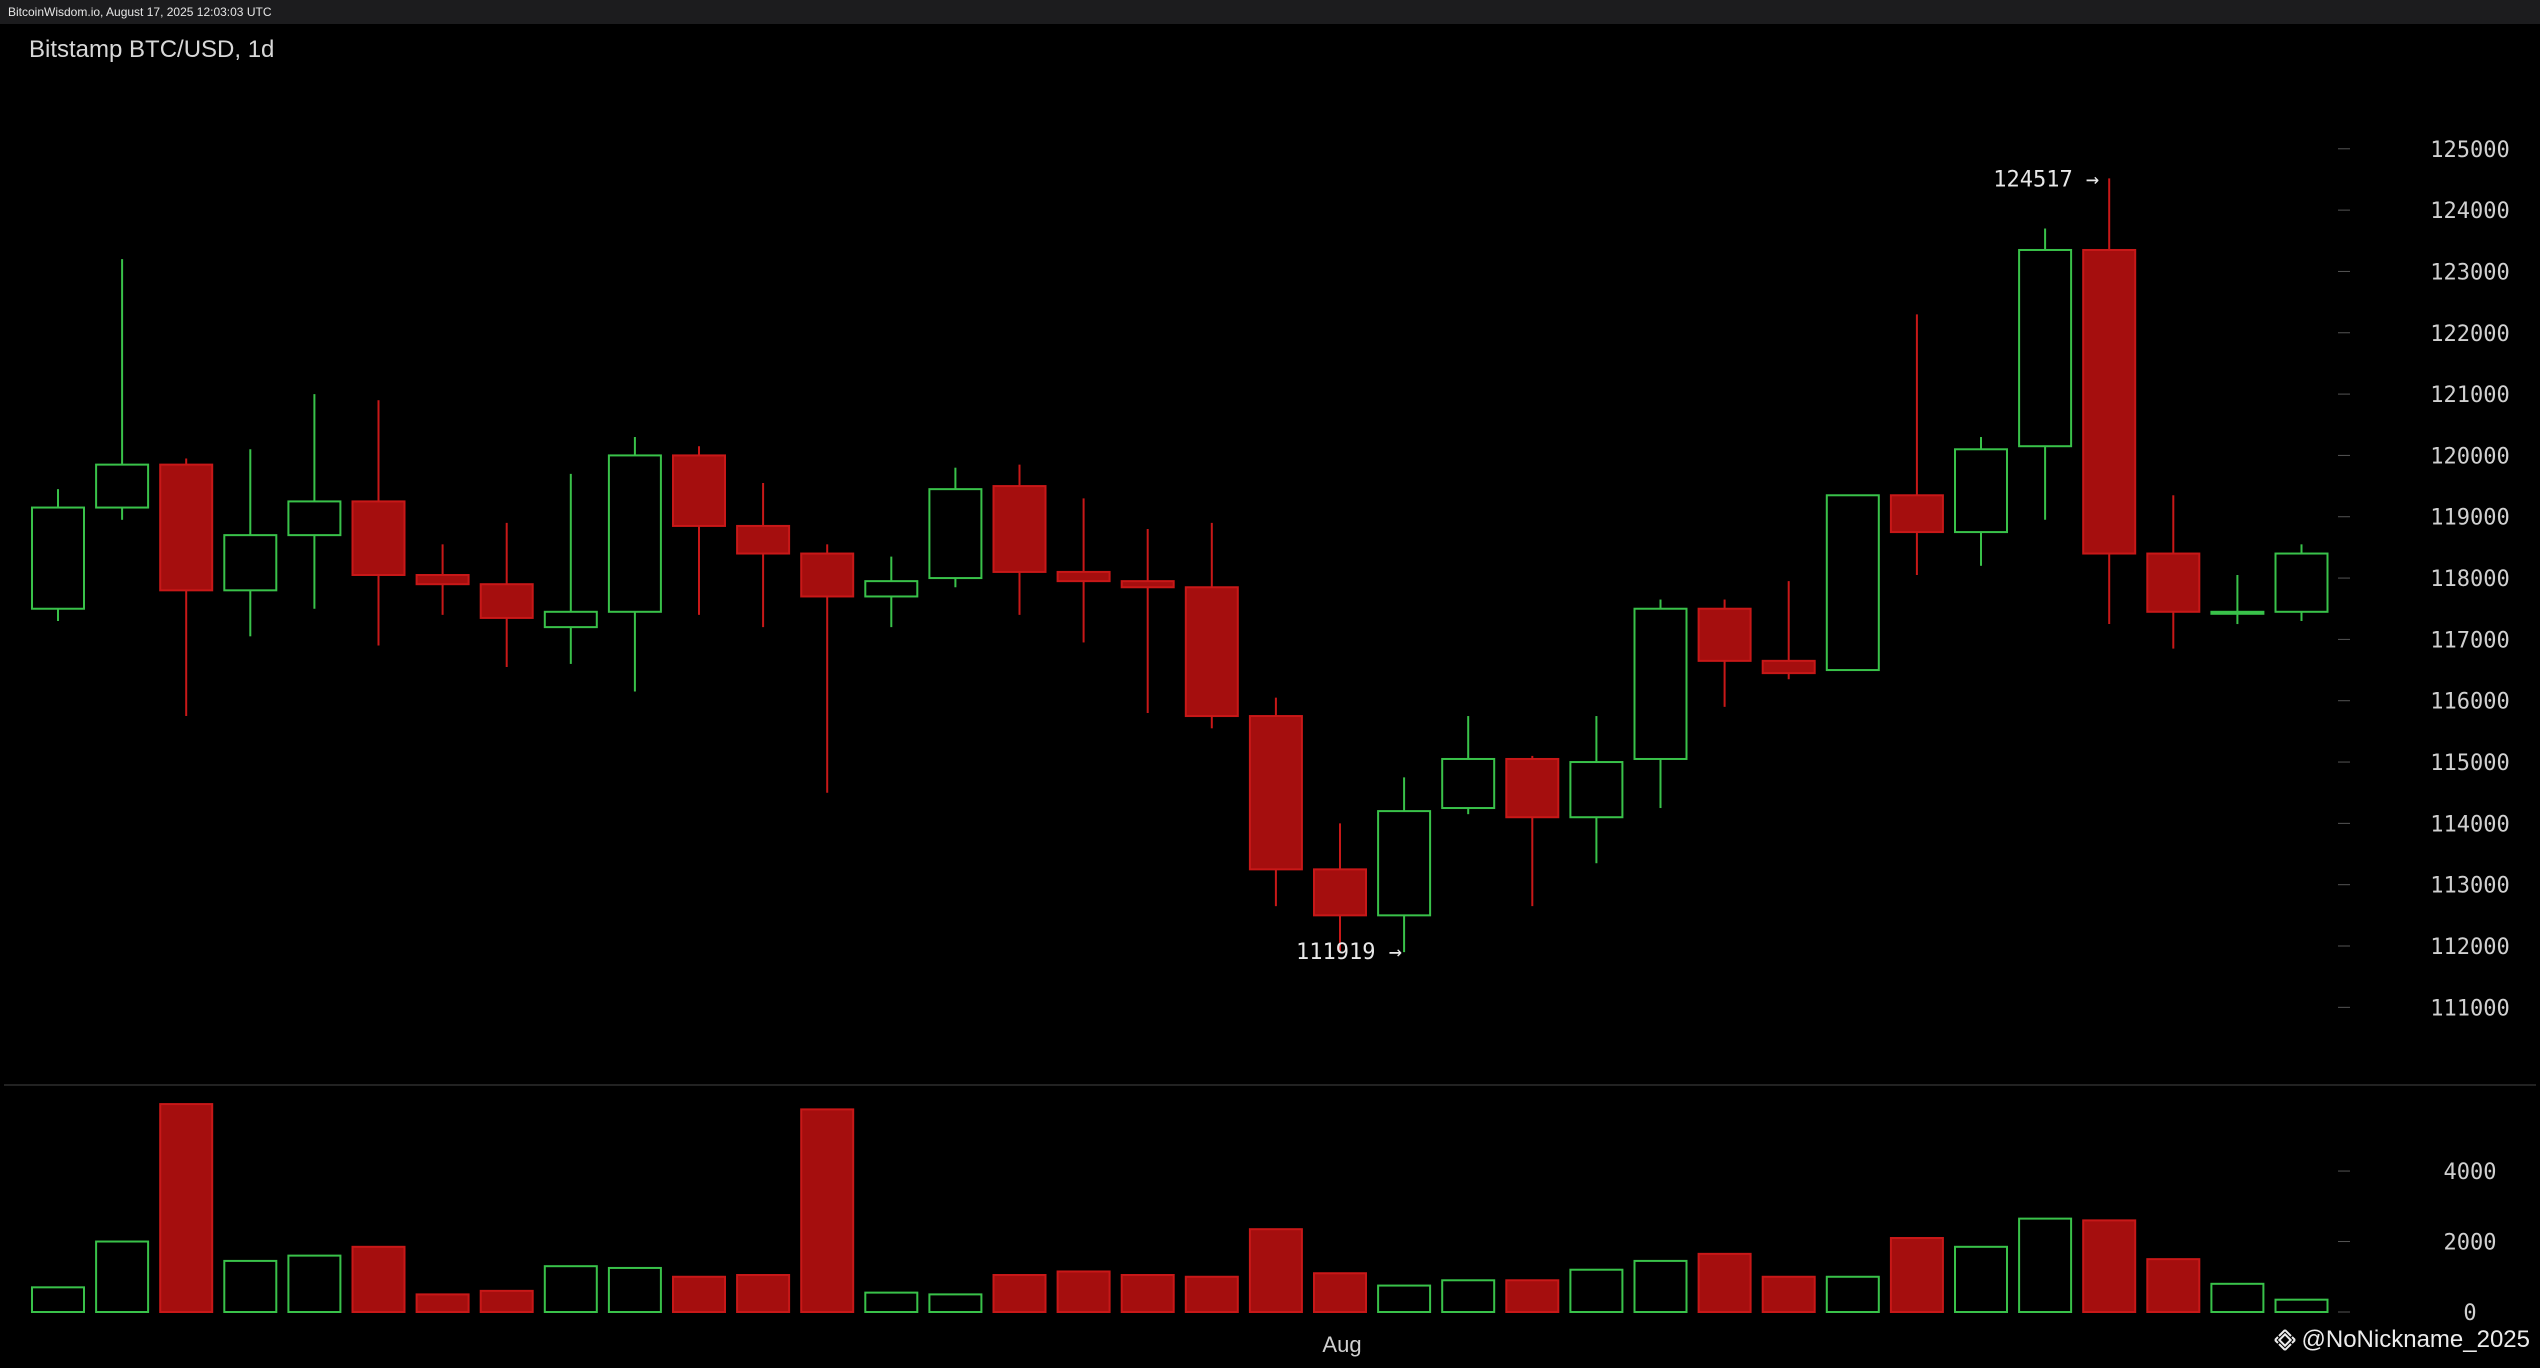 Image resolution: width=2540 pixels, height=1368 pixels. Describe the element at coordinates (2469, 272) in the screenshot. I see `price-axis-label: 123000` at that location.